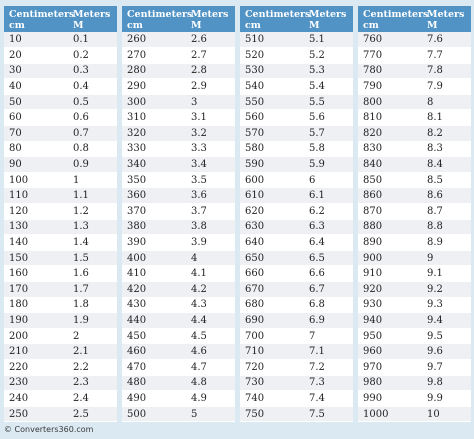  I want to click on centimeters-cell: 920, so click(390, 289).